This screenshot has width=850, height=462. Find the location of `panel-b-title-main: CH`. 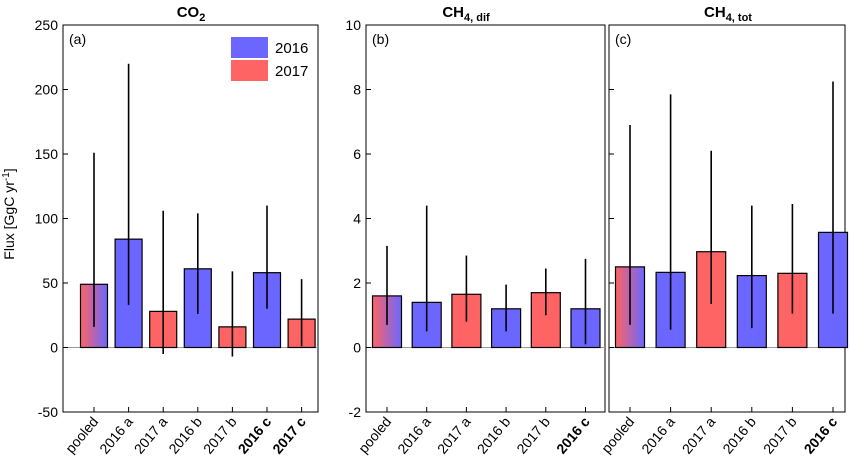

panel-b-title-main: CH is located at coordinates (453, 12).